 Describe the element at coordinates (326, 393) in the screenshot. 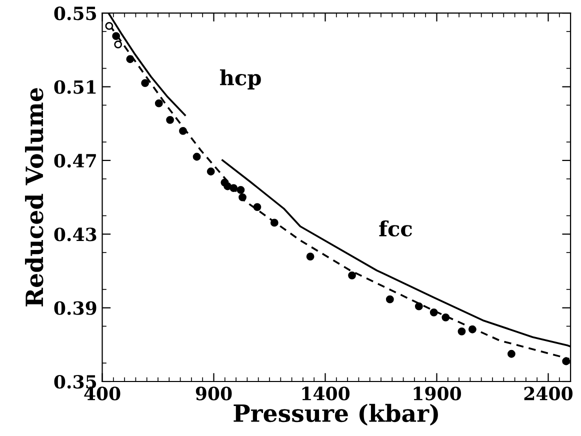

I see `x-tick-label: 1400` at that location.